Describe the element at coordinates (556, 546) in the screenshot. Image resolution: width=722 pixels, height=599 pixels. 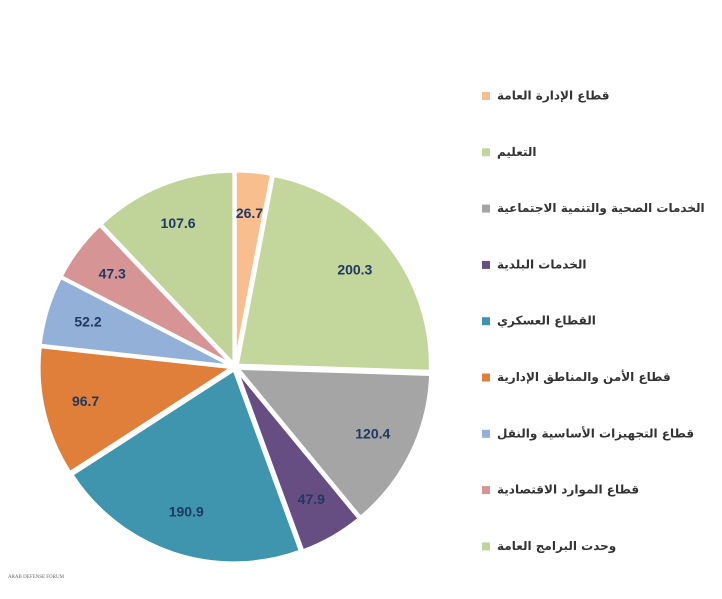
I see `legend-label: وحدت البرامج العامة` at that location.